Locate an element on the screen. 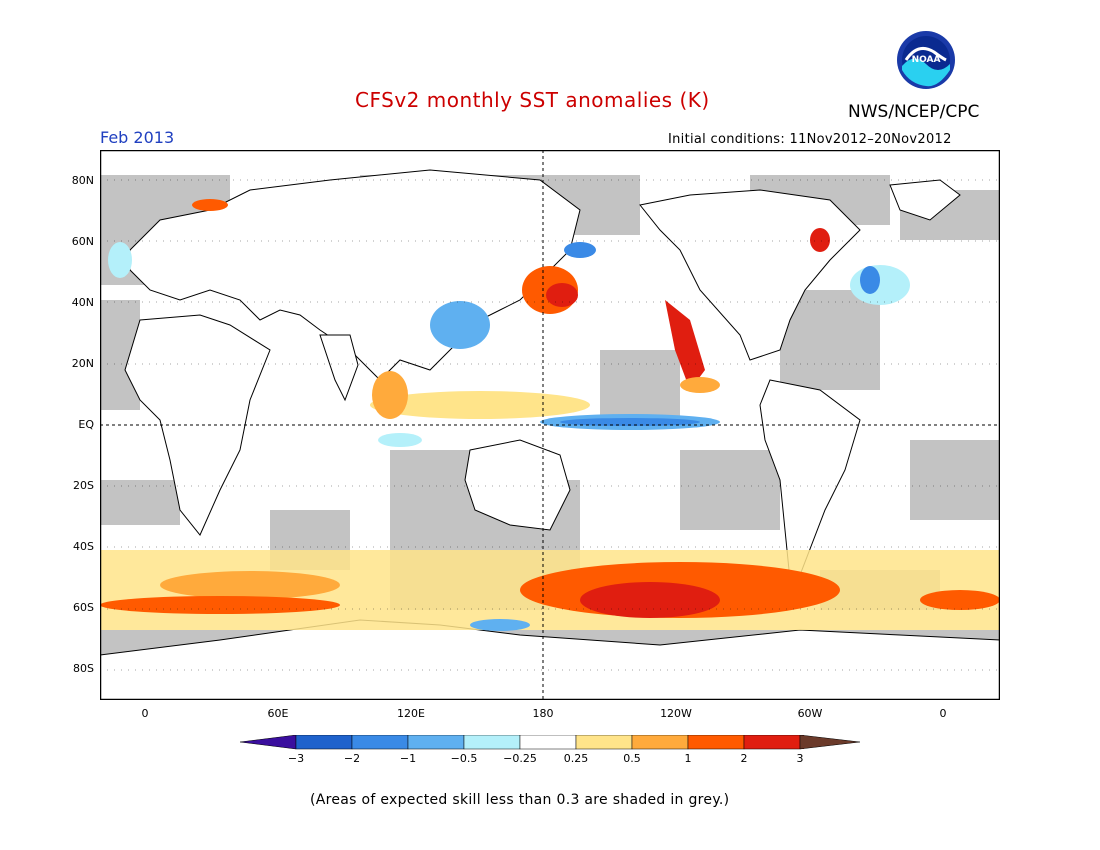 This screenshot has width=1100, height=850. lon-label-120e: 120E is located at coordinates (411, 713).